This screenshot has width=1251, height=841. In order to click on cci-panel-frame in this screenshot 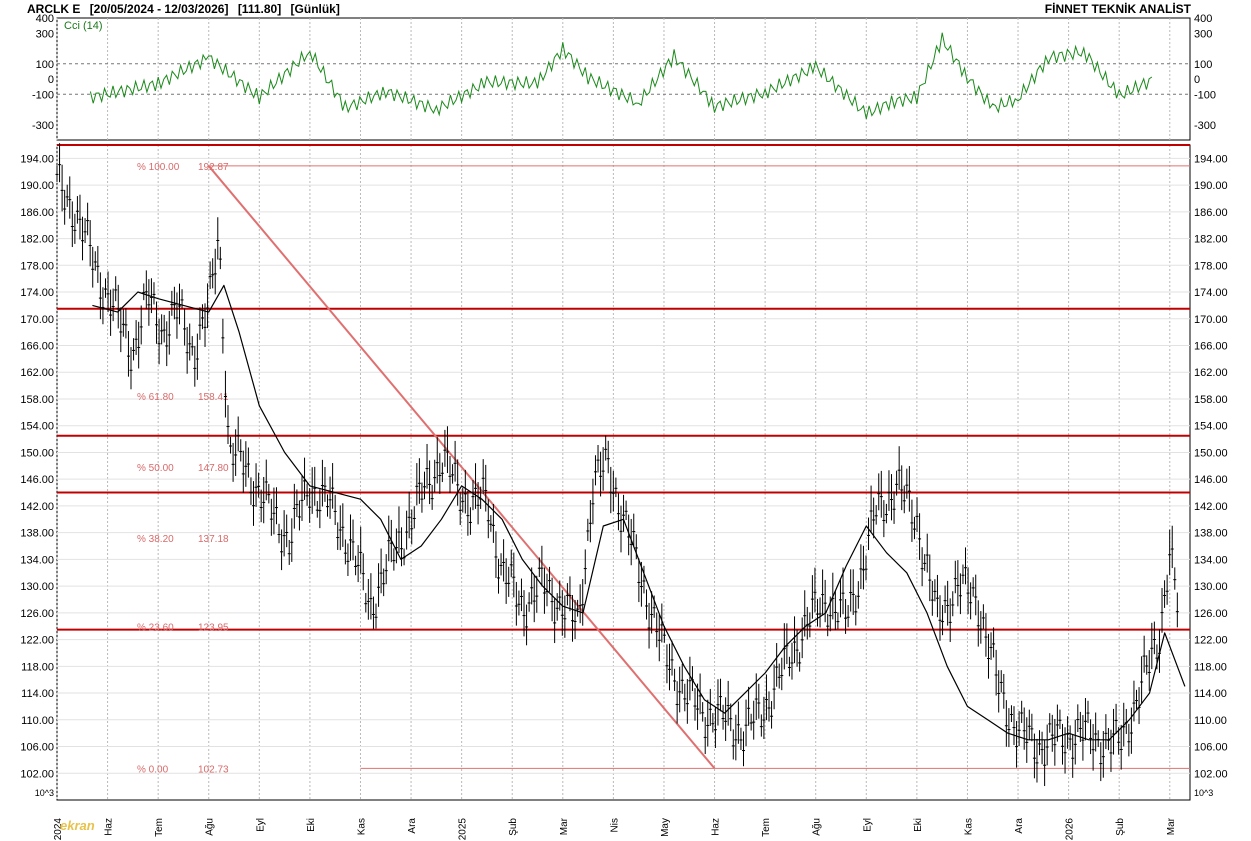, I will do `click(623, 79)`.